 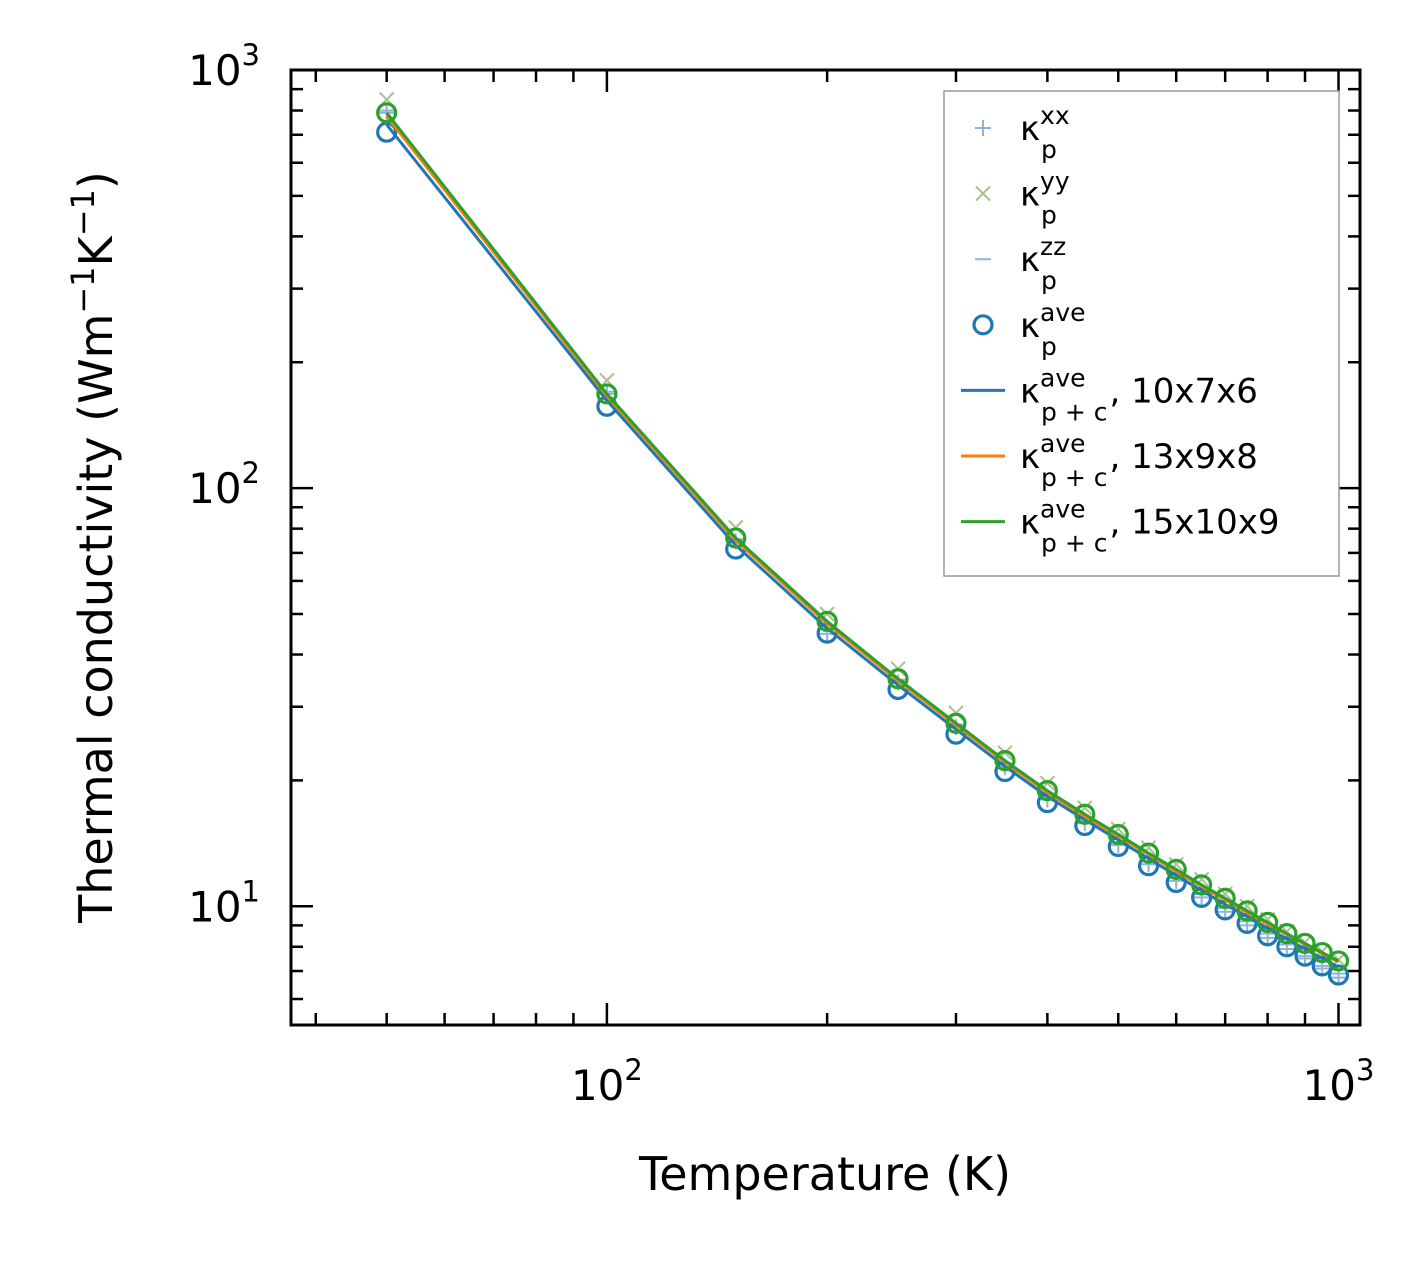 What do you see at coordinates (224, 902) in the screenshot?
I see `y-tick-label-0: 10¹` at bounding box center [224, 902].